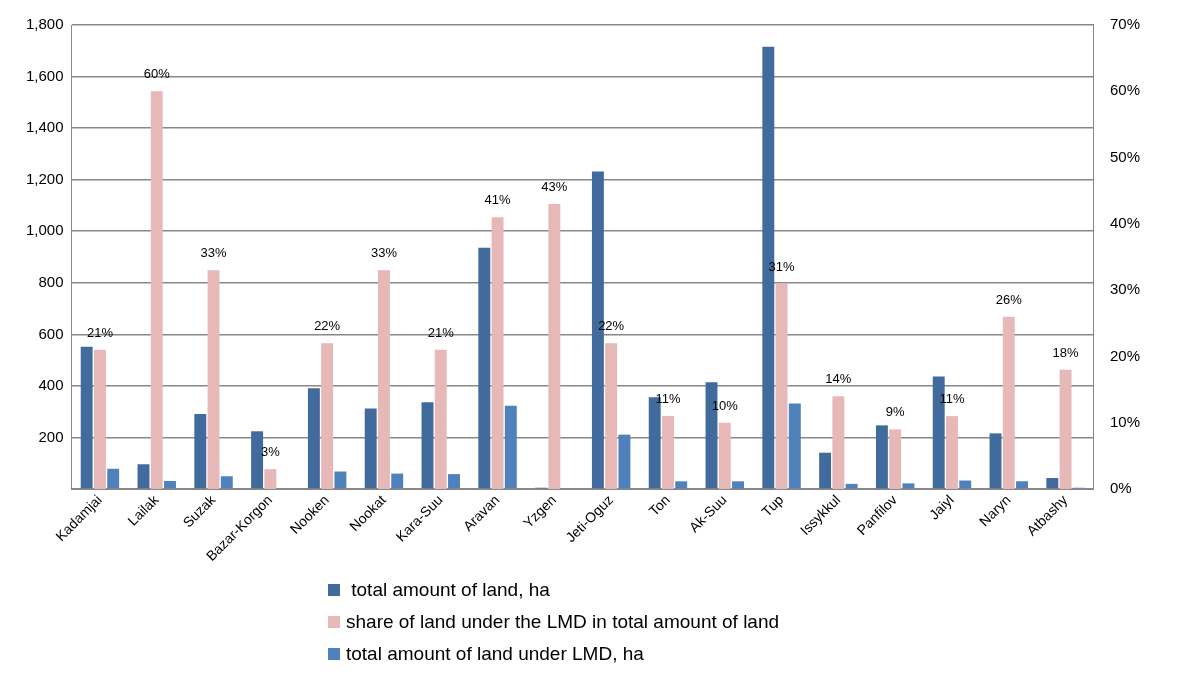  What do you see at coordinates (1125, 24) in the screenshot?
I see `y2-tick-label: 70%` at bounding box center [1125, 24].